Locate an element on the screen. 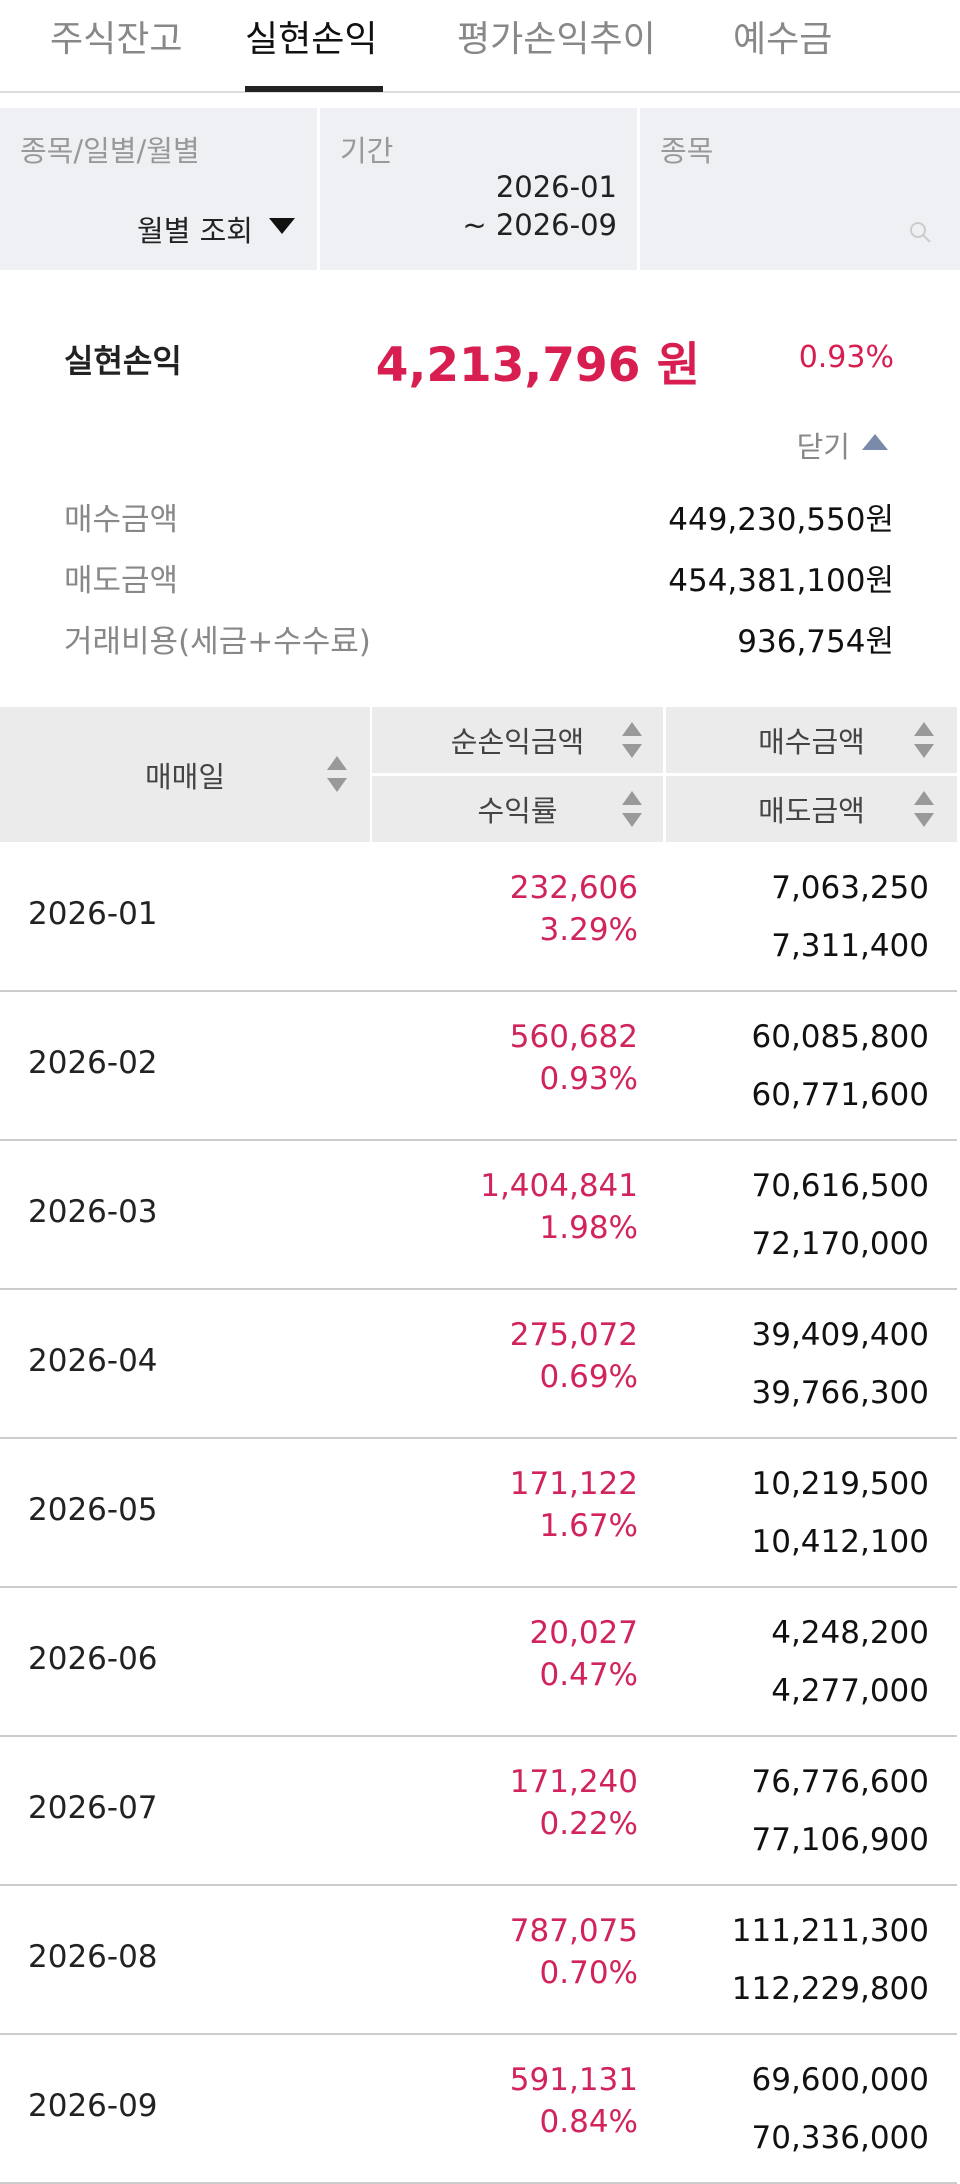 The height and width of the screenshot is (2184, 960). rate: 0.93% is located at coordinates (588, 1079).